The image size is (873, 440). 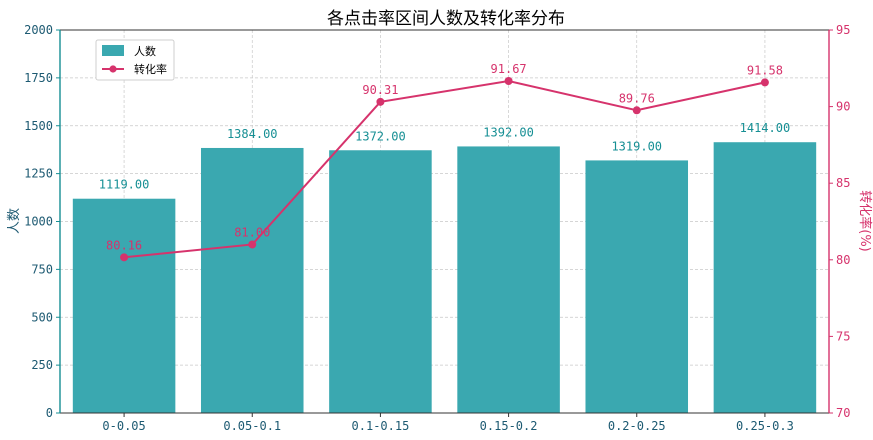 I want to click on chart-title: 各点击率区间人数及转化率分布, so click(x=446, y=19).